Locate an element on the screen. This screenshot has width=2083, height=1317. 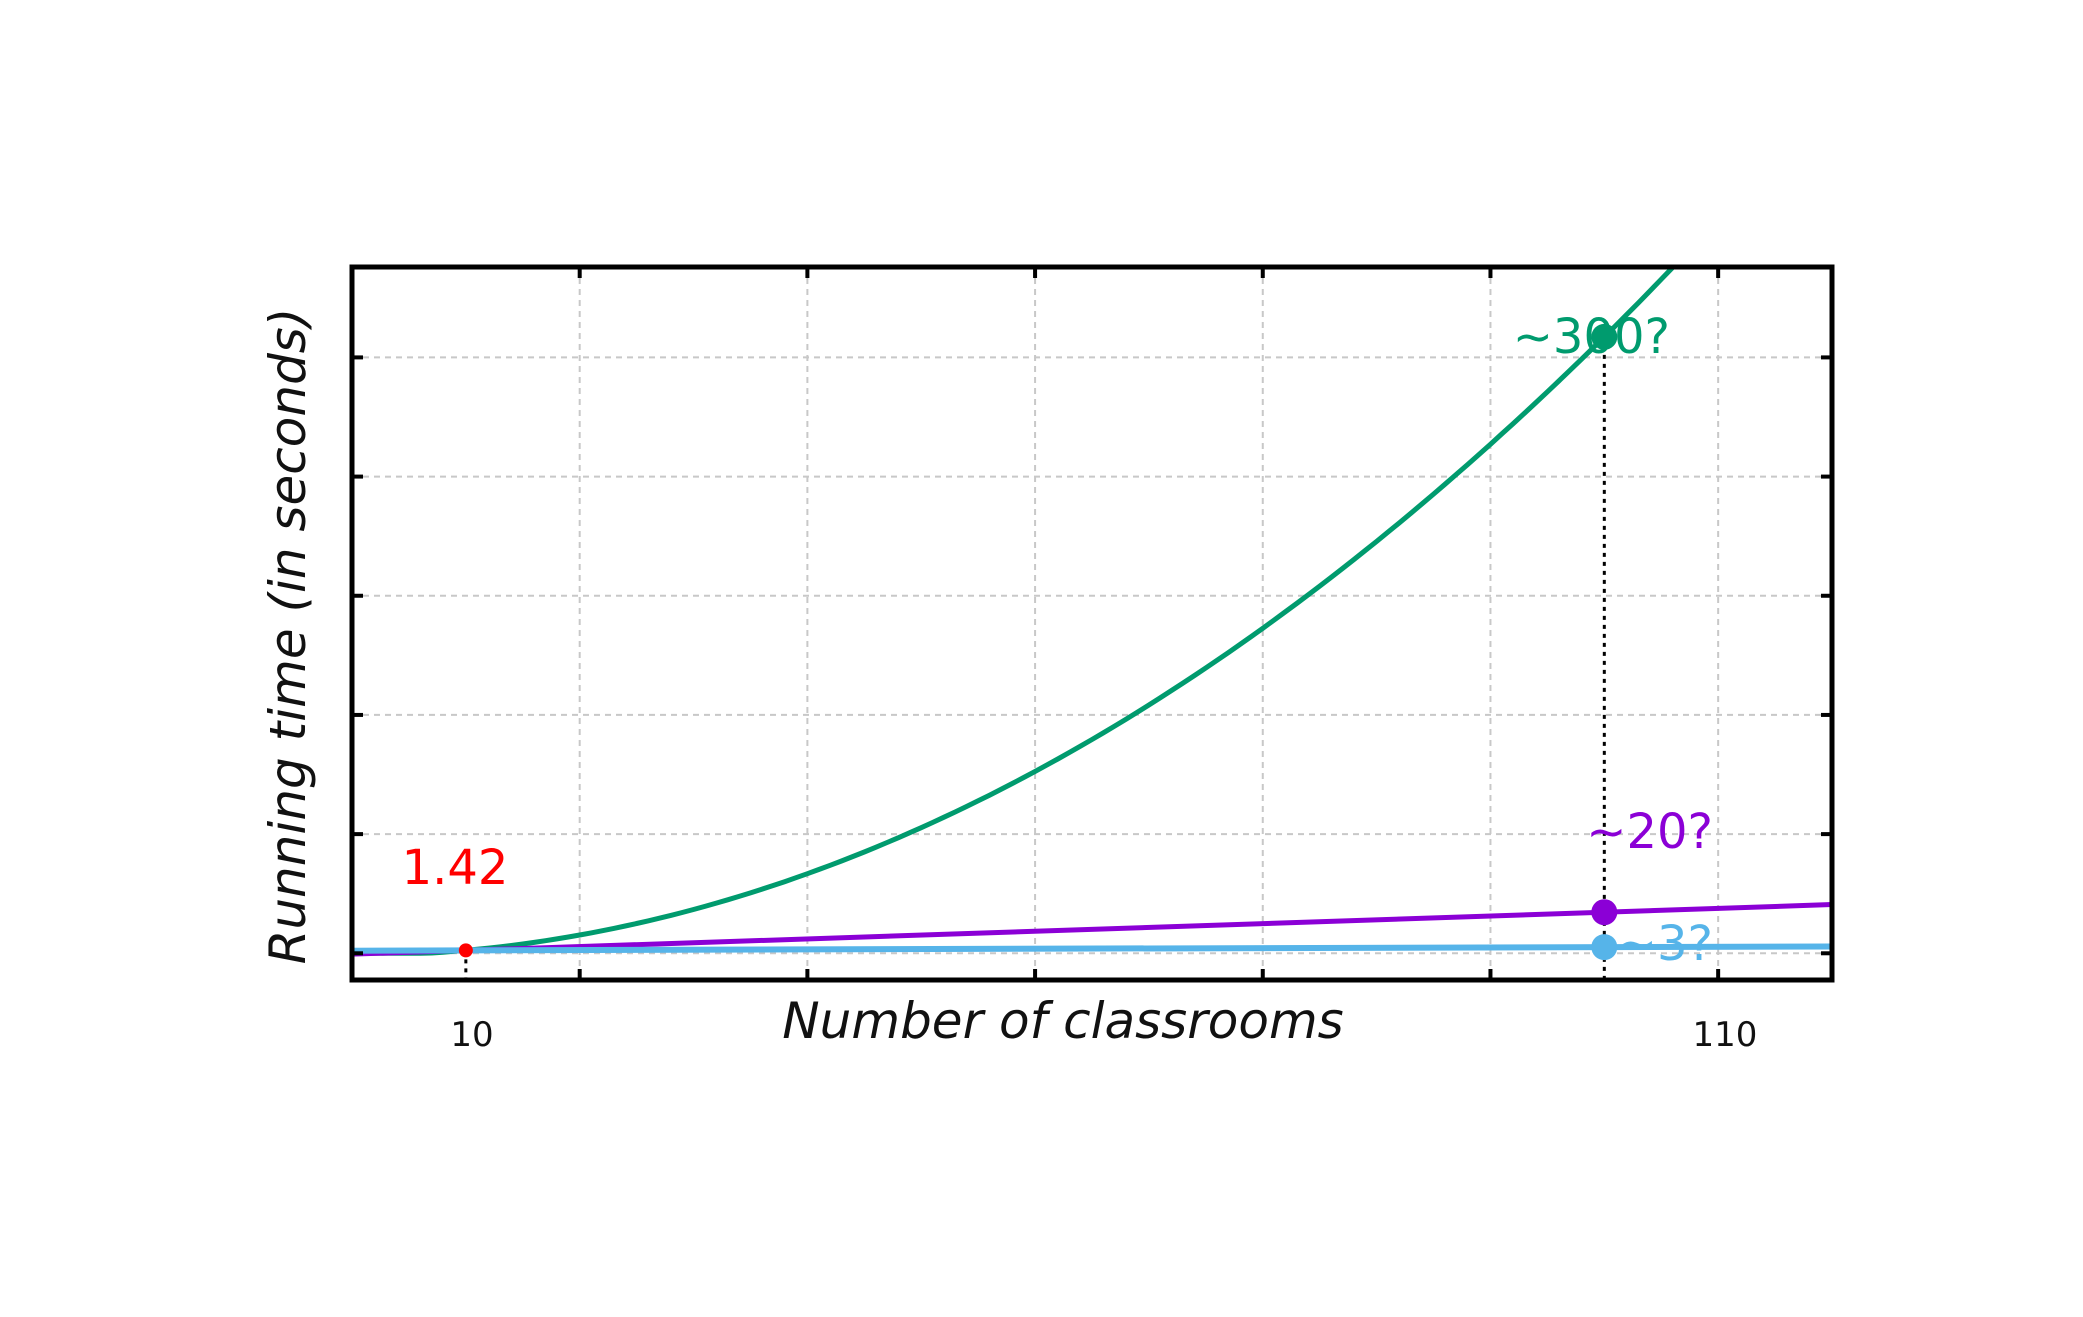
annotation-300: ~300? is located at coordinates (1591, 337).